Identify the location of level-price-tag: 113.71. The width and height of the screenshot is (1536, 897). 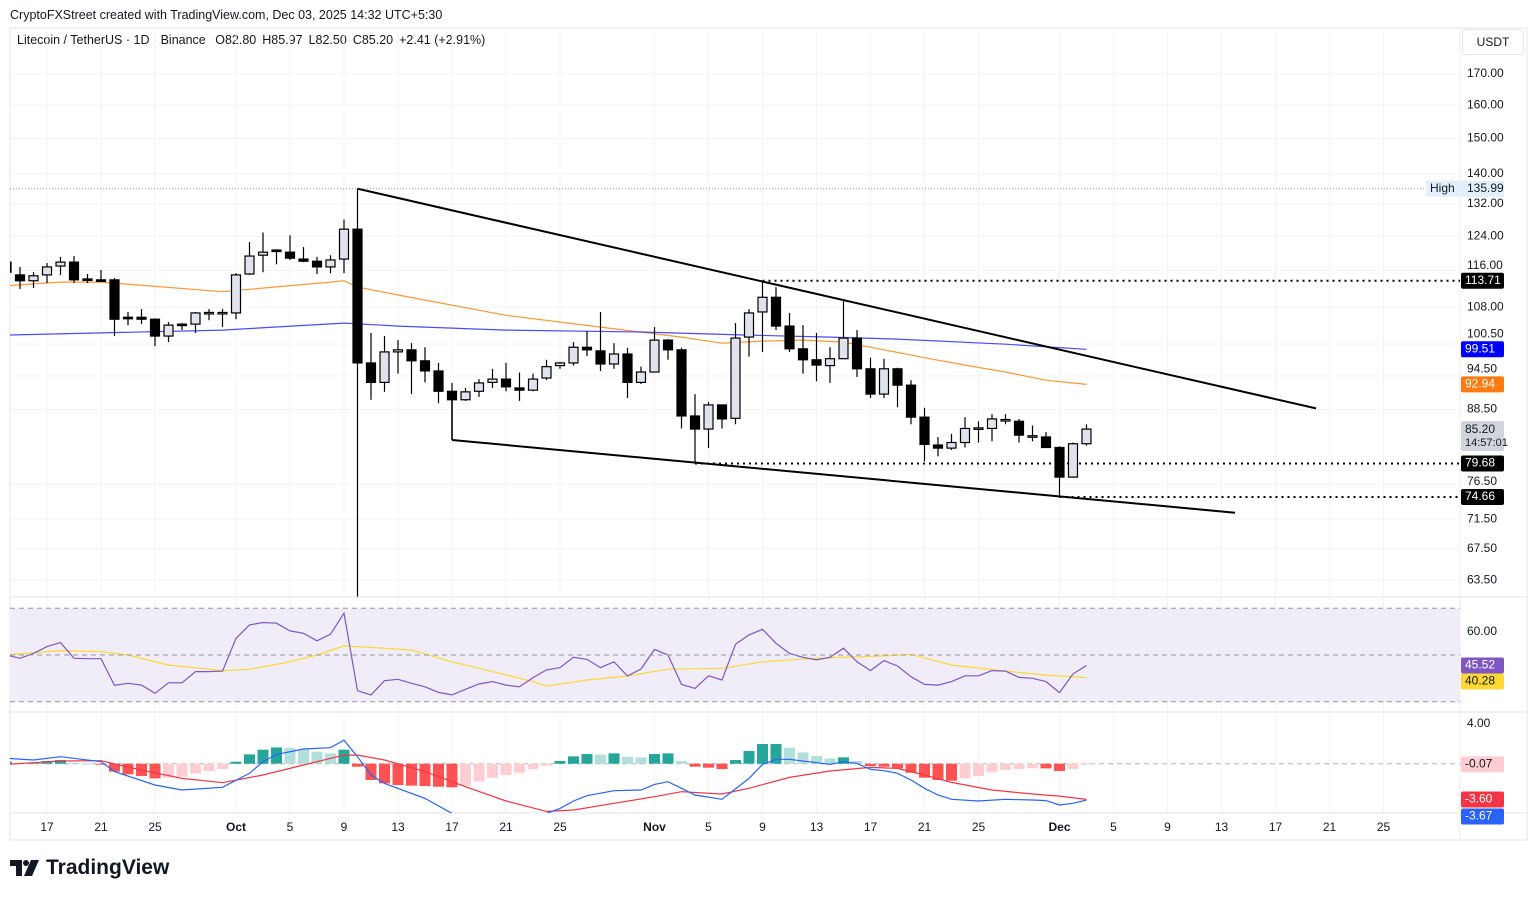
(1482, 280).